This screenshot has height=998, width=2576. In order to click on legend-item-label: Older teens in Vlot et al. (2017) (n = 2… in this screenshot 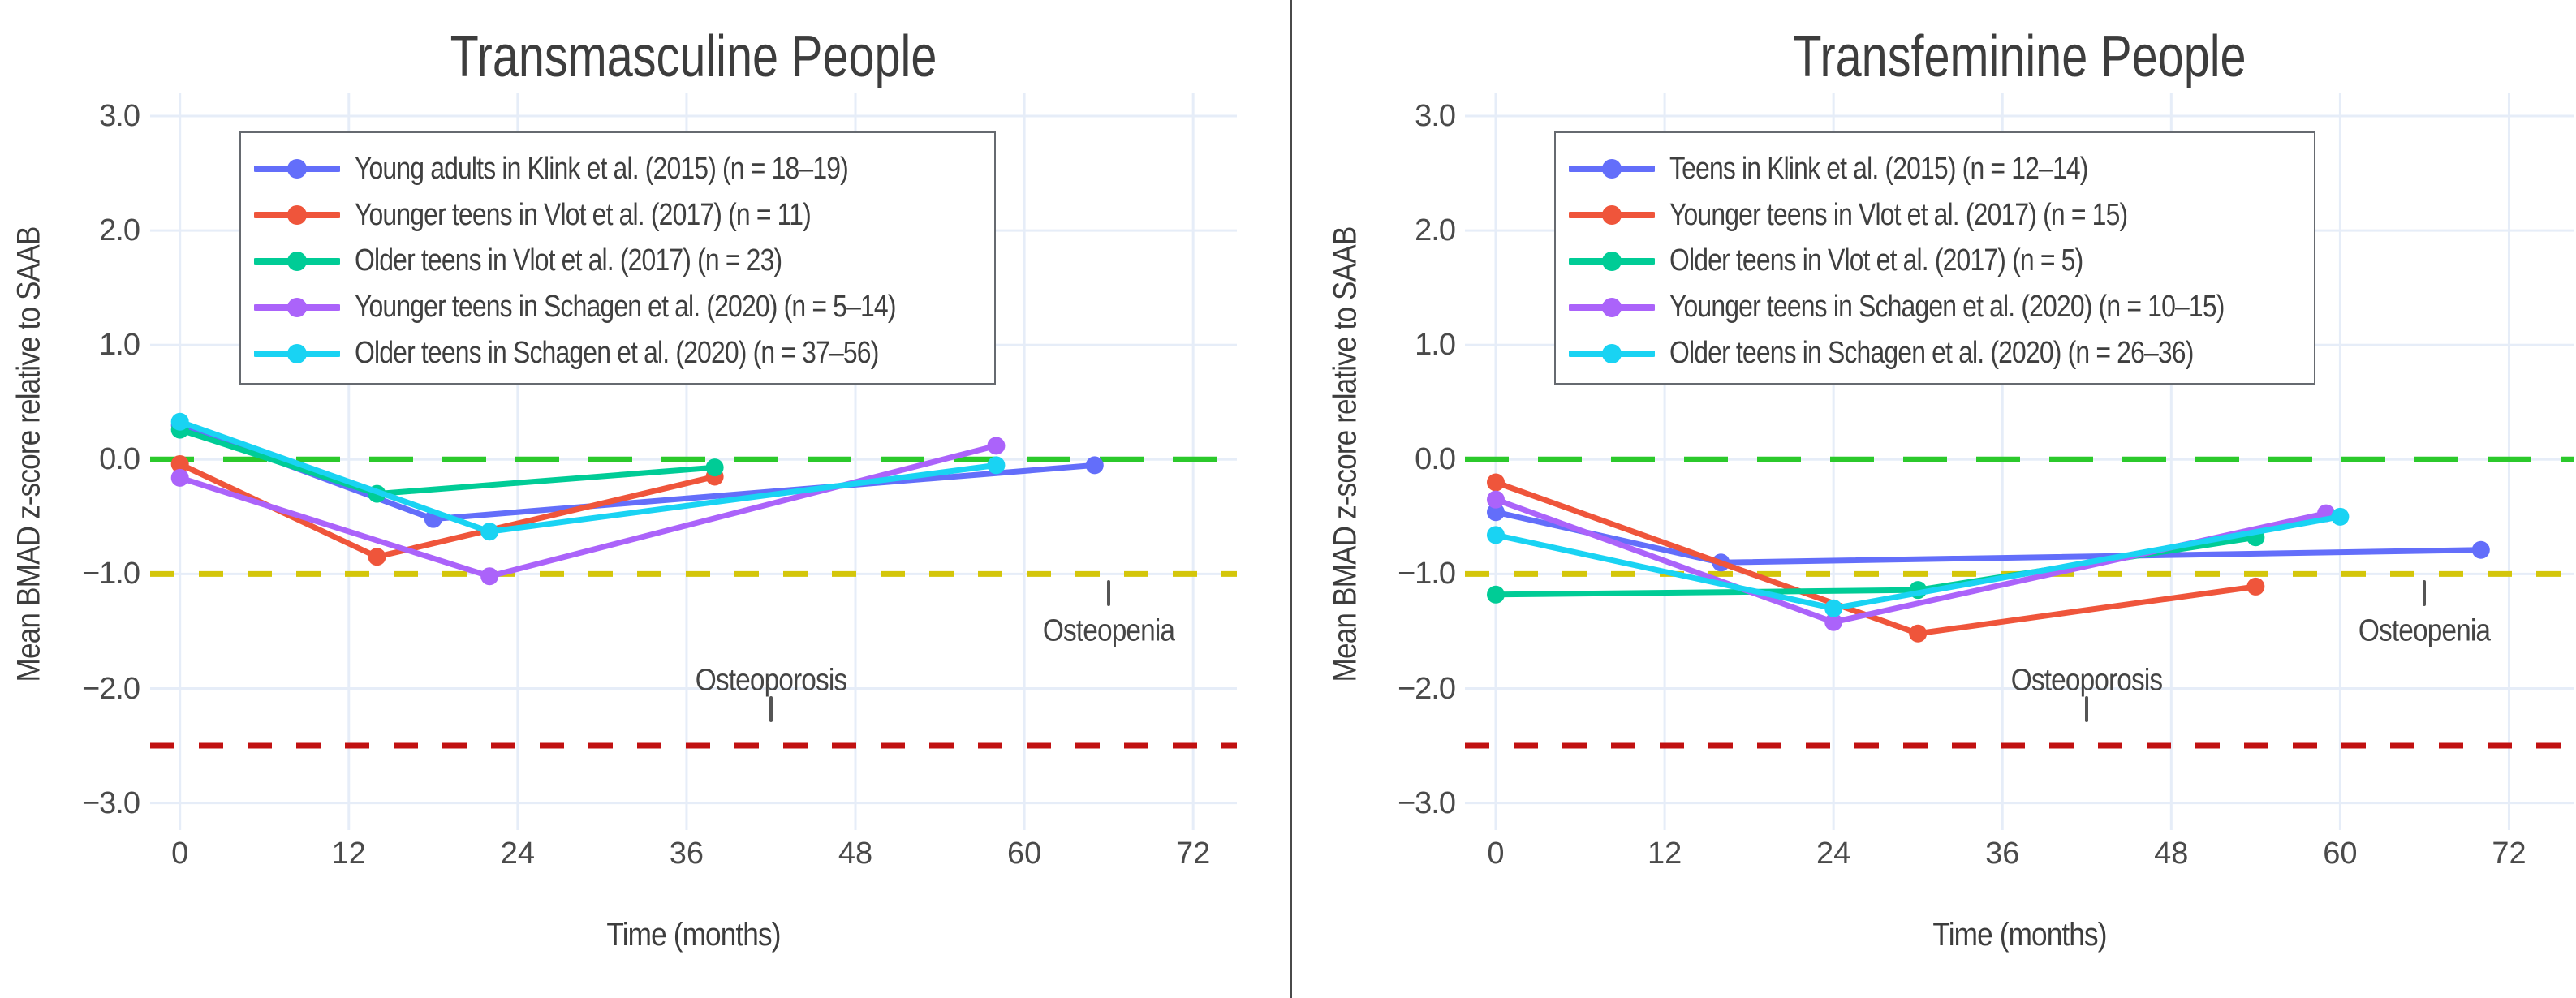, I will do `click(569, 260)`.